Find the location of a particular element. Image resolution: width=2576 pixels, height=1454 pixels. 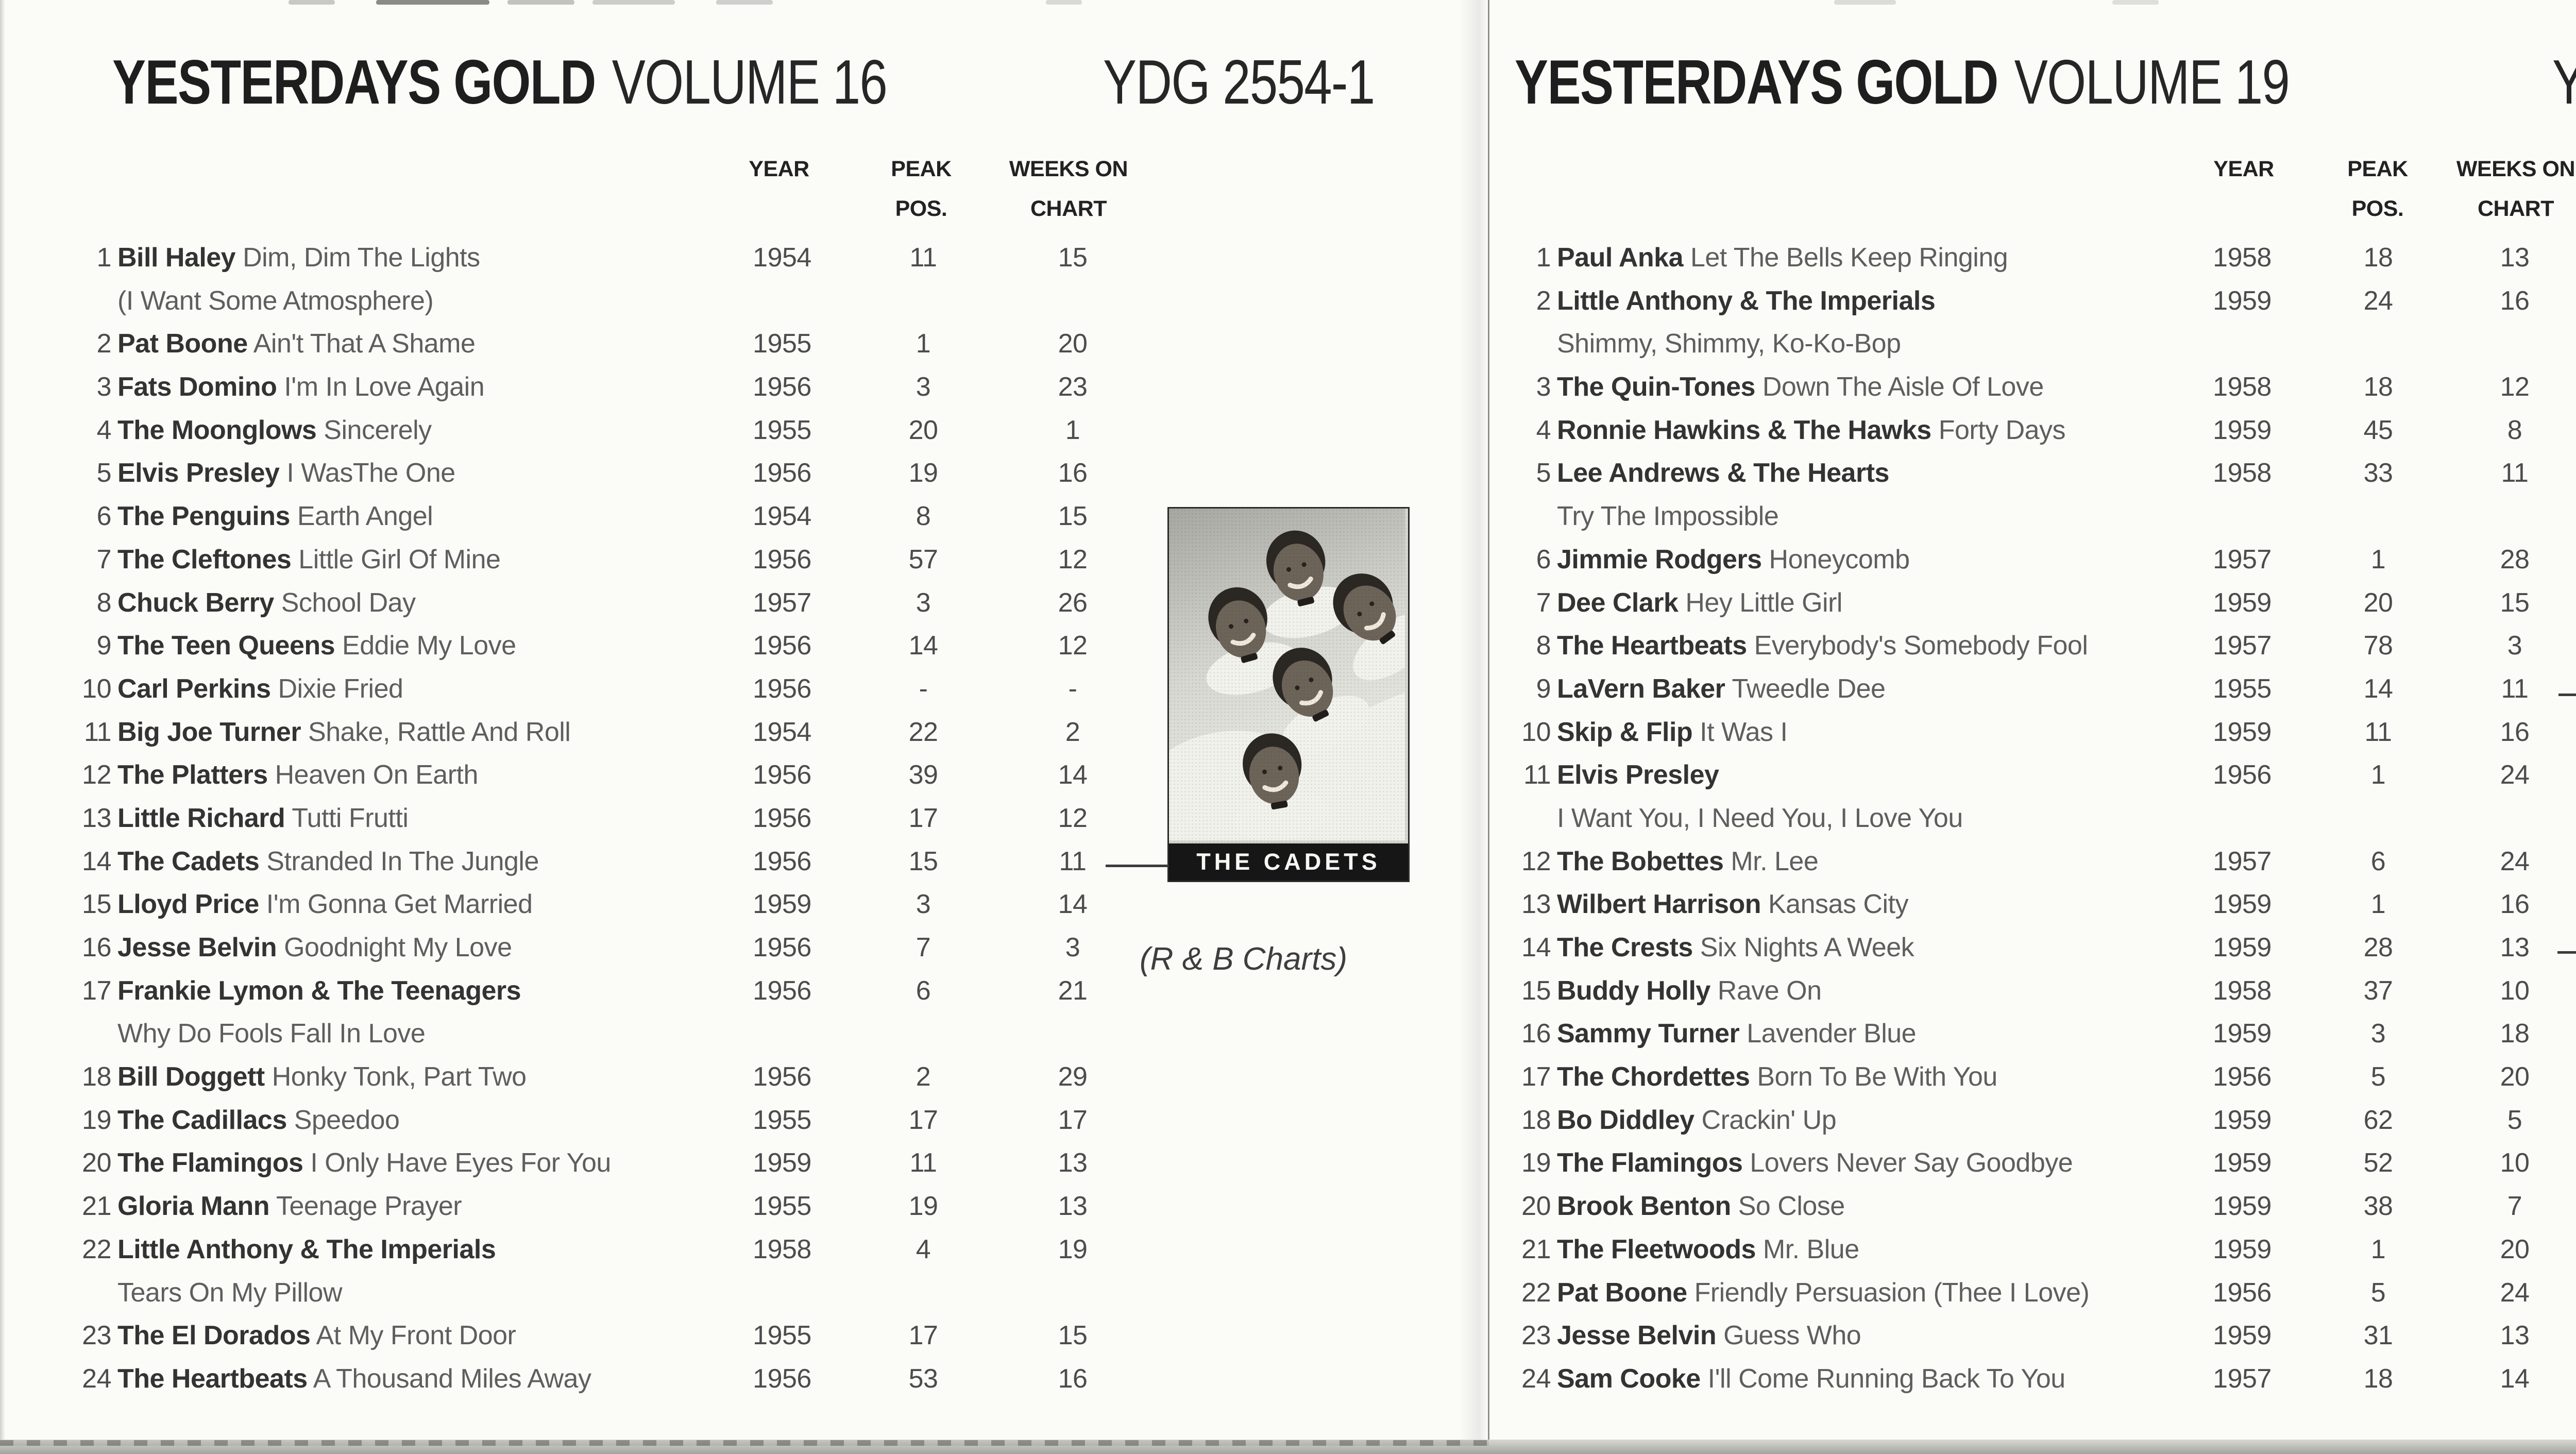

track-number: 6 is located at coordinates (104, 516).